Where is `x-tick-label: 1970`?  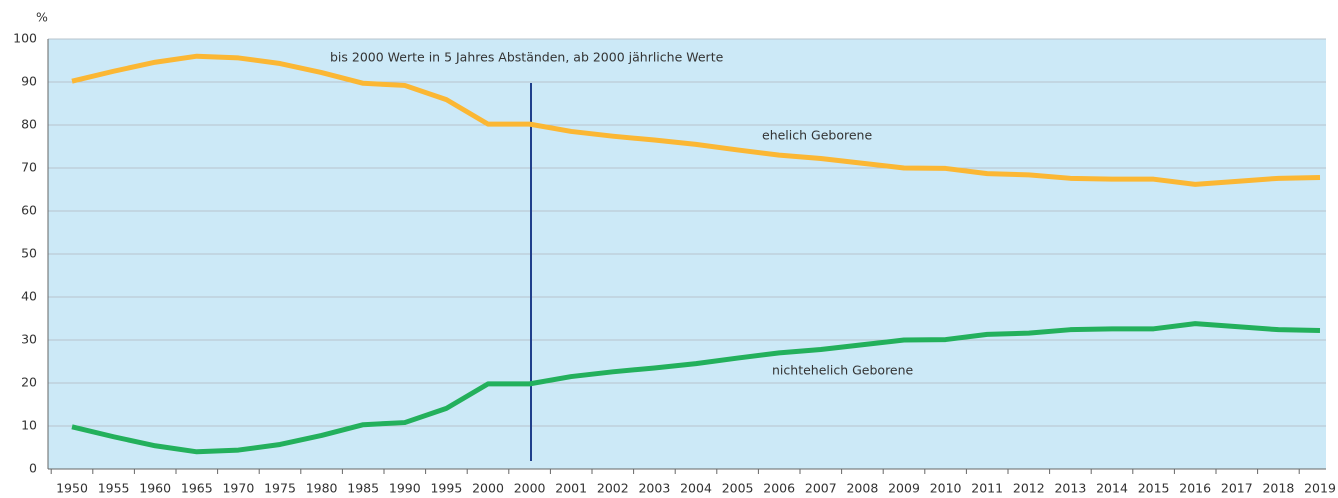
x-tick-label: 1970 is located at coordinates (238, 488).